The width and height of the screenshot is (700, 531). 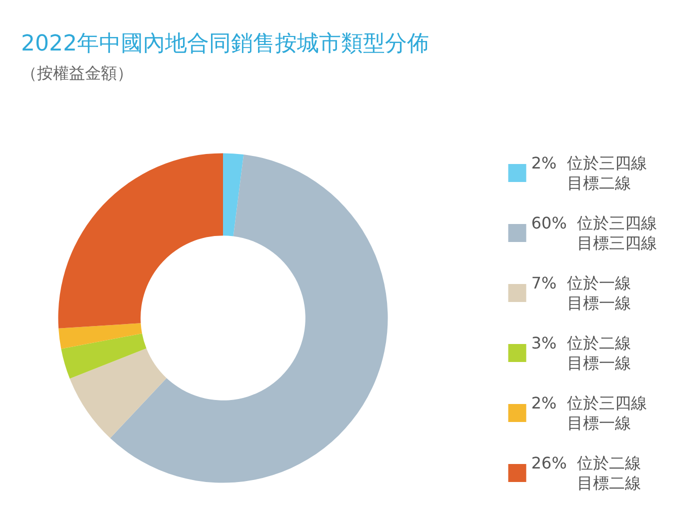 What do you see at coordinates (225, 44) in the screenshot?
I see `chart-title: 2022年中國內地合同銷售按城市類型分佈` at bounding box center [225, 44].